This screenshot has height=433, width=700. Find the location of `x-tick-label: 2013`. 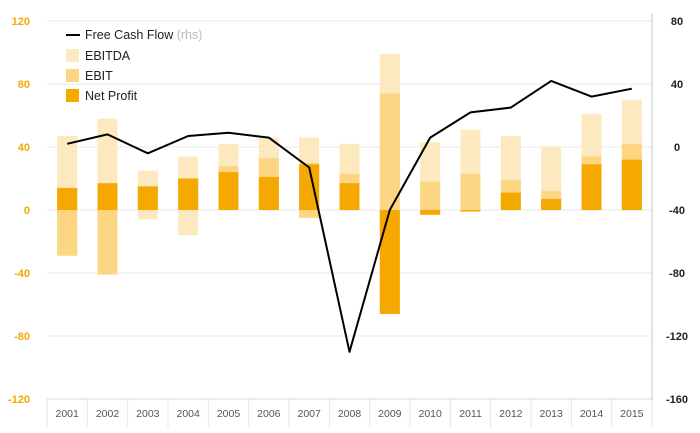

x-tick-label: 2013 is located at coordinates (551, 414).